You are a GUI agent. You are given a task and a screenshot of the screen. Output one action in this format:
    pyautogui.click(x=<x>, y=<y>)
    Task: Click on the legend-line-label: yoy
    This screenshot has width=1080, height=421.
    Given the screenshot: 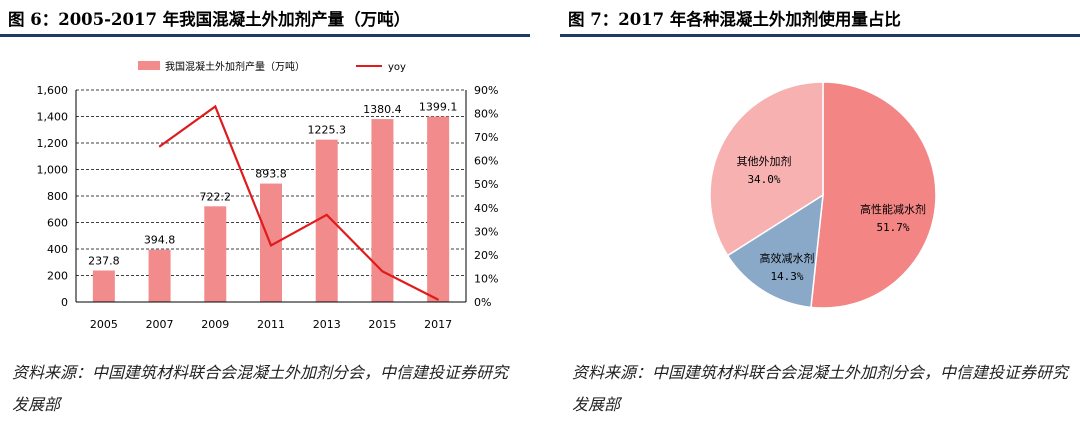 What is the action you would take?
    pyautogui.click(x=397, y=67)
    